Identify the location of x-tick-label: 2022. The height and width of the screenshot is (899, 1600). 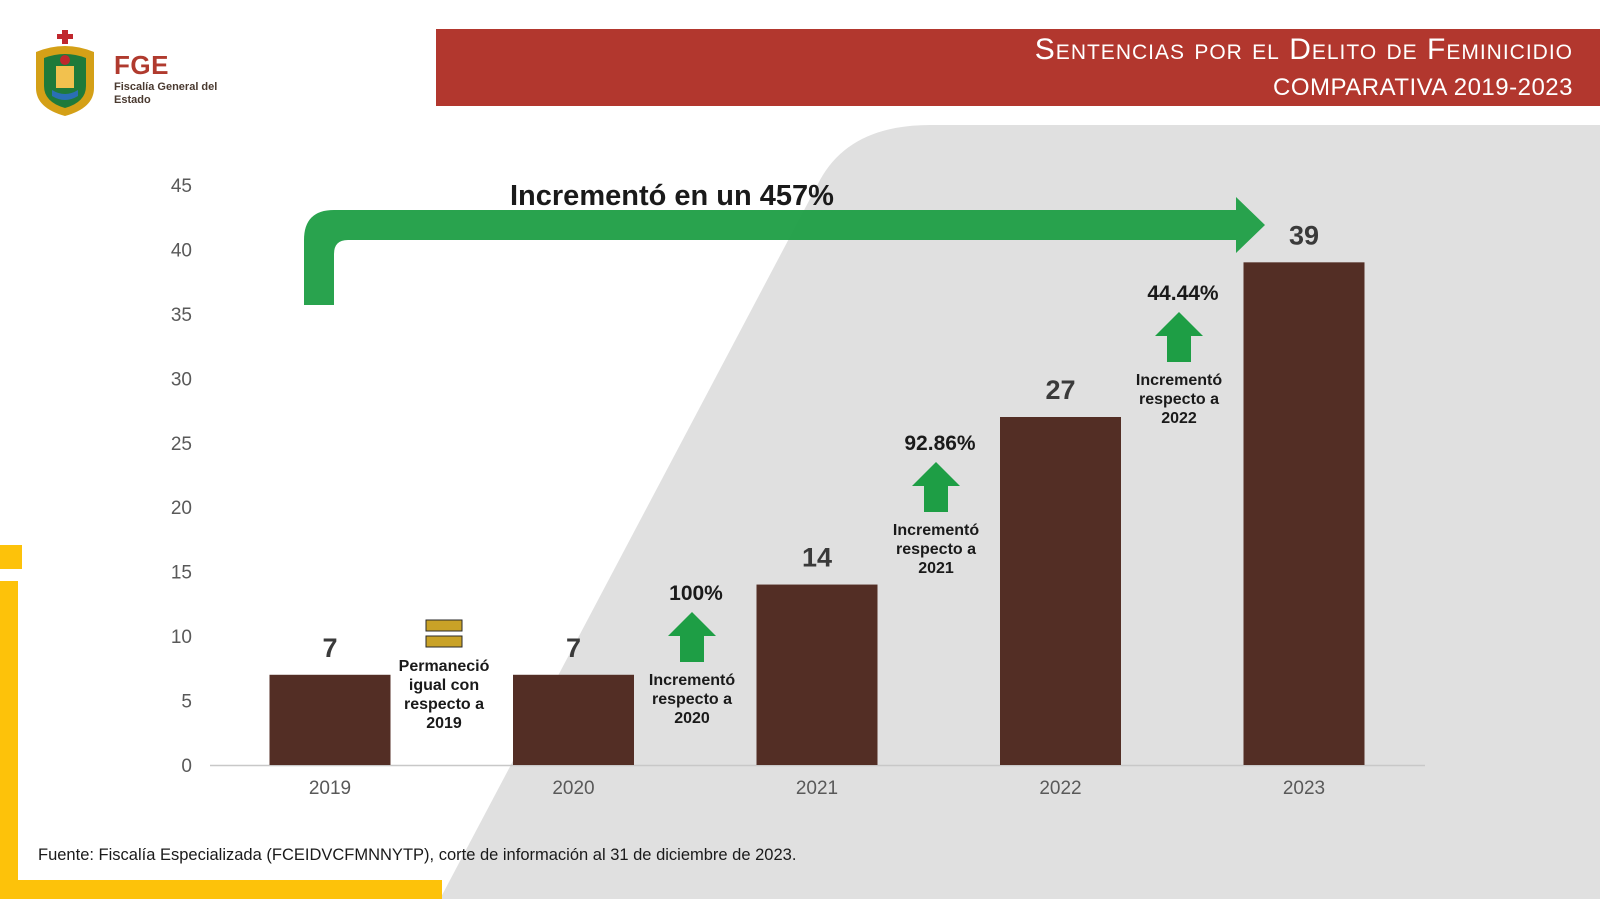
(1060, 788).